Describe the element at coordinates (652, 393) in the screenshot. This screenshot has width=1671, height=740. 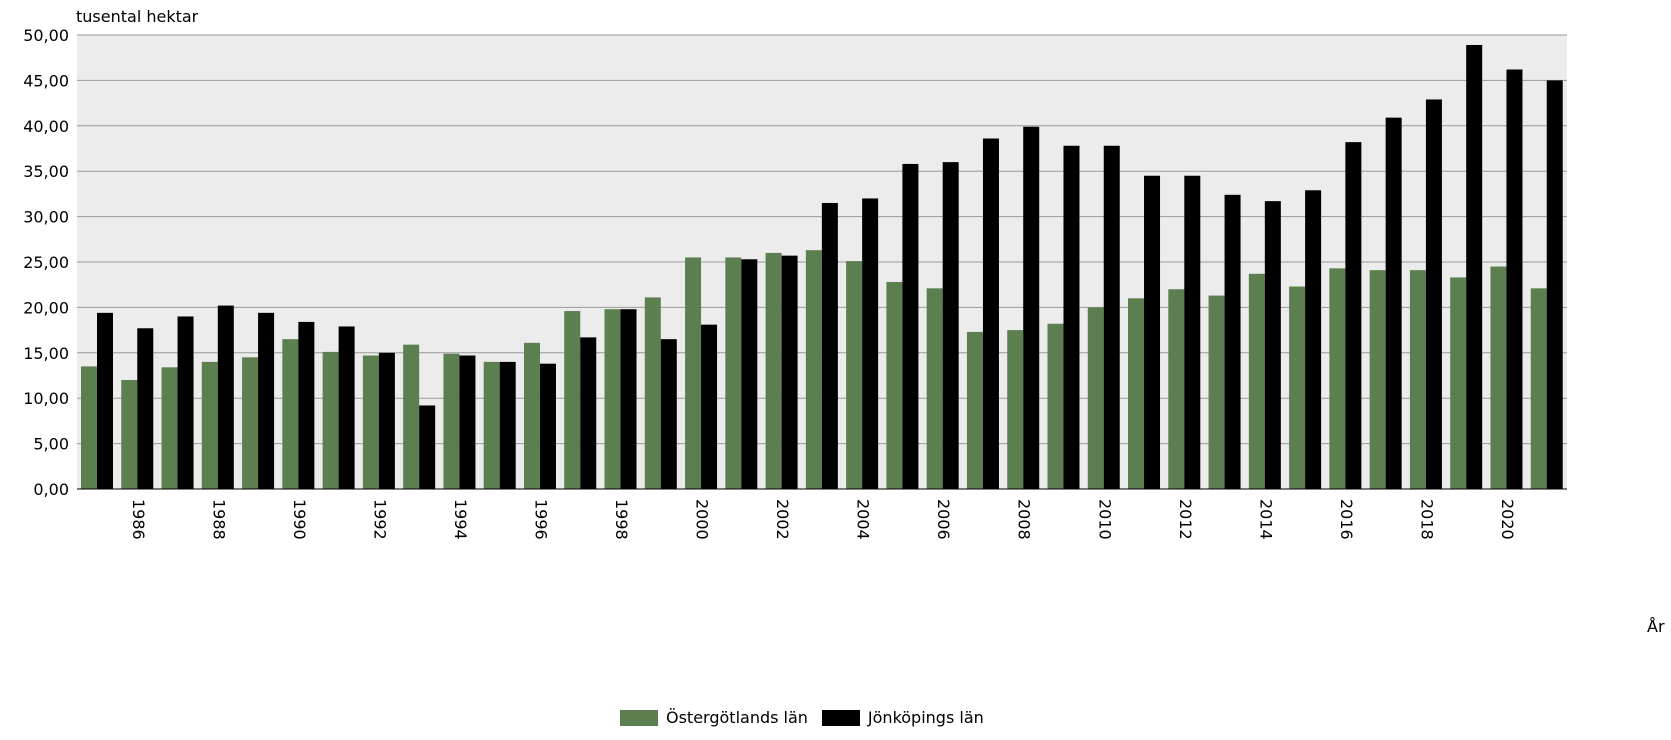
I see `bar-ostergotland-1999` at that location.